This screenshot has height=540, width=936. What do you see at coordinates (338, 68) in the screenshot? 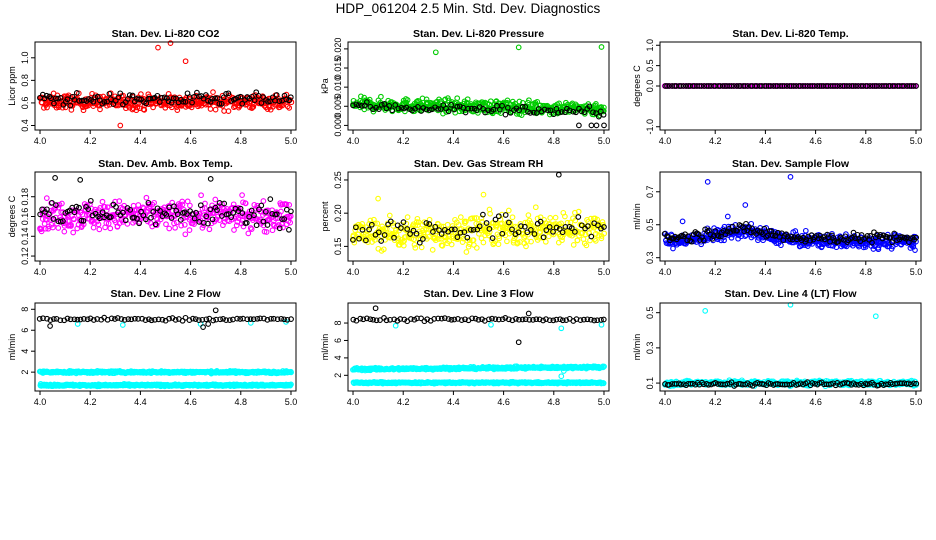
I see `y-tick-label: 0.015` at bounding box center [338, 68].